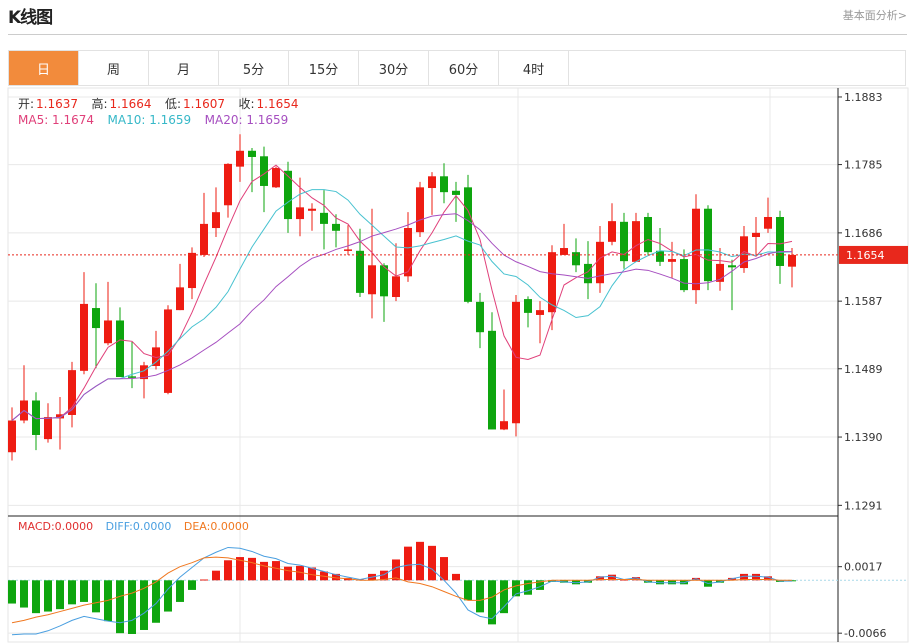  What do you see at coordinates (401, 590) in the screenshot?
I see `dea-line` at bounding box center [401, 590].